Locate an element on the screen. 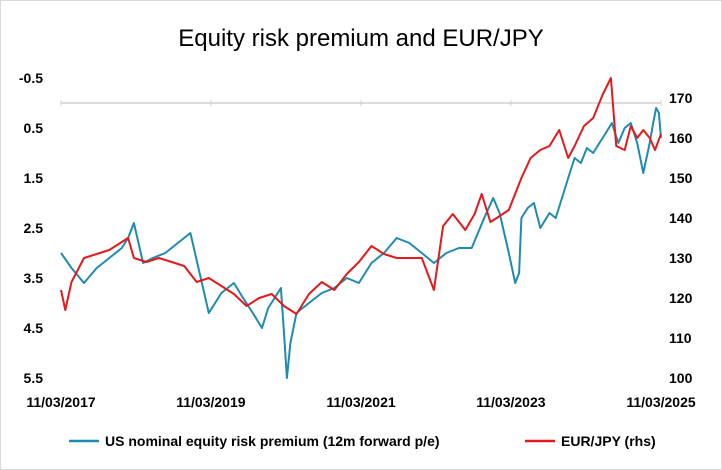 The image size is (722, 470). y-right-tick-label: 100 is located at coordinates (681, 378).